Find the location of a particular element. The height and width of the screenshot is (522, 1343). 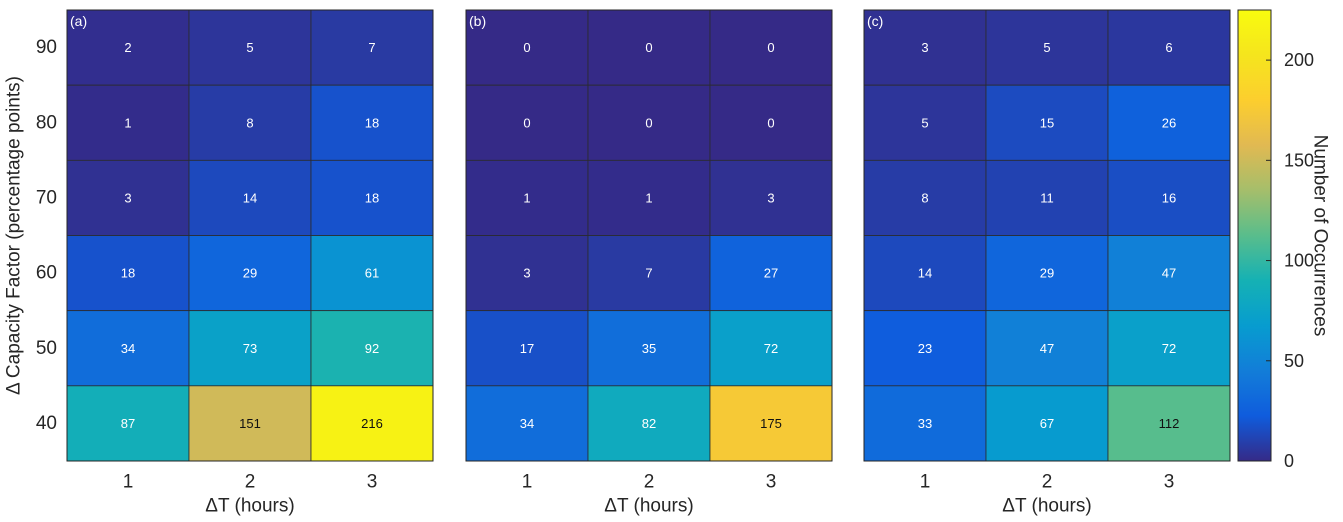

y-tick-label: 50 is located at coordinates (46, 348).